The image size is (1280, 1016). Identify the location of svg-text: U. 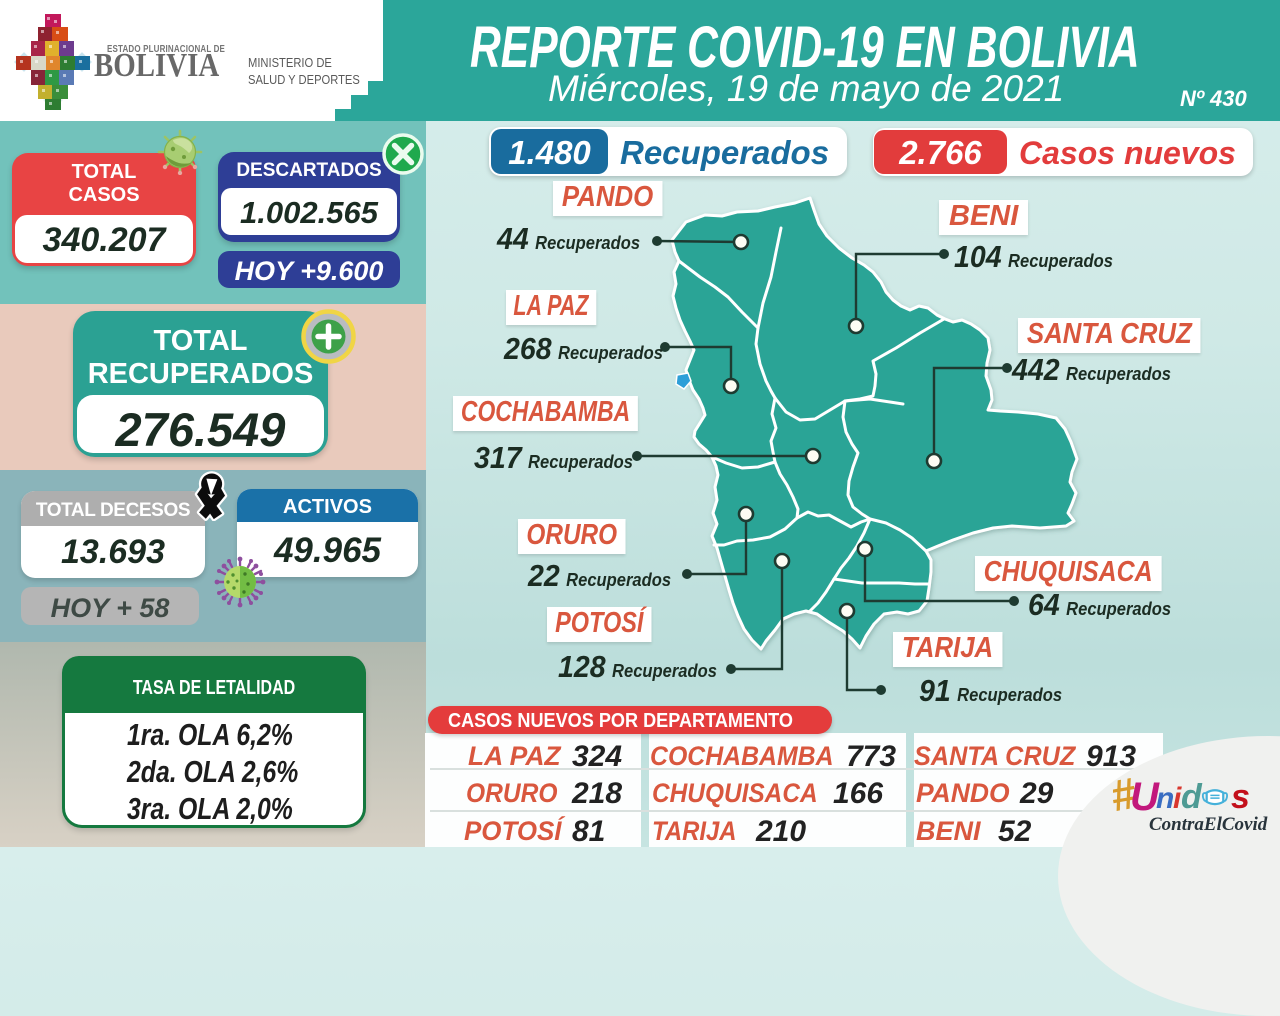
(1145, 797).